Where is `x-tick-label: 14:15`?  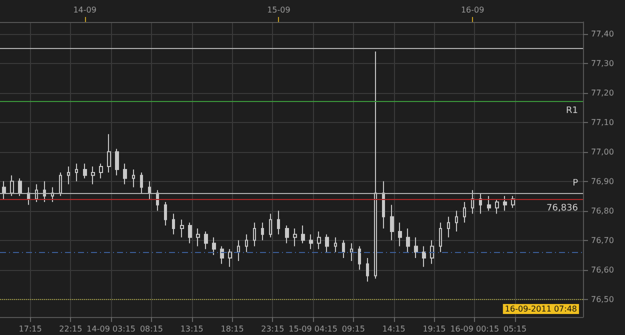 x-tick-label: 14:15 is located at coordinates (394, 329).